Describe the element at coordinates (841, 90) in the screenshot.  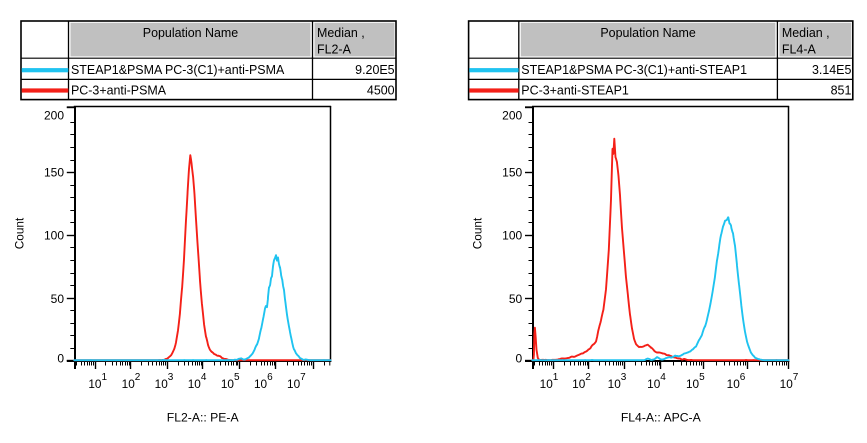
I see `svg-text: 851` at that location.